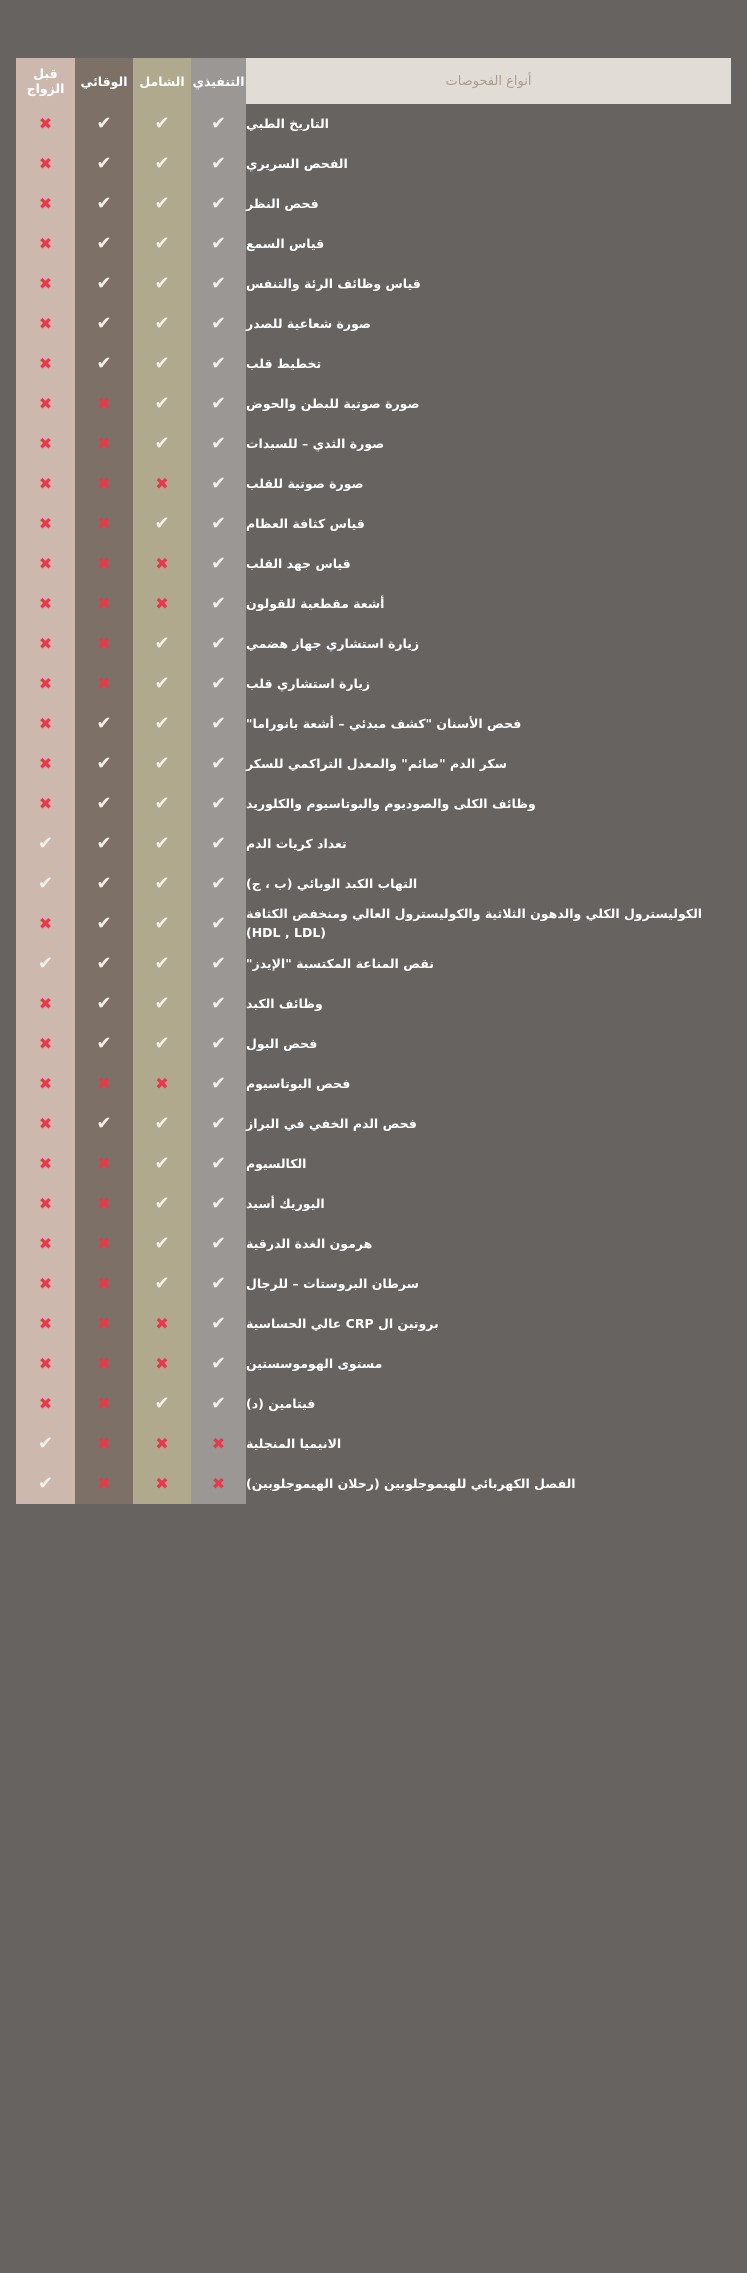  What do you see at coordinates (488, 164) in the screenshot?
I see `exam-name-cell: الفحص السريري` at bounding box center [488, 164].